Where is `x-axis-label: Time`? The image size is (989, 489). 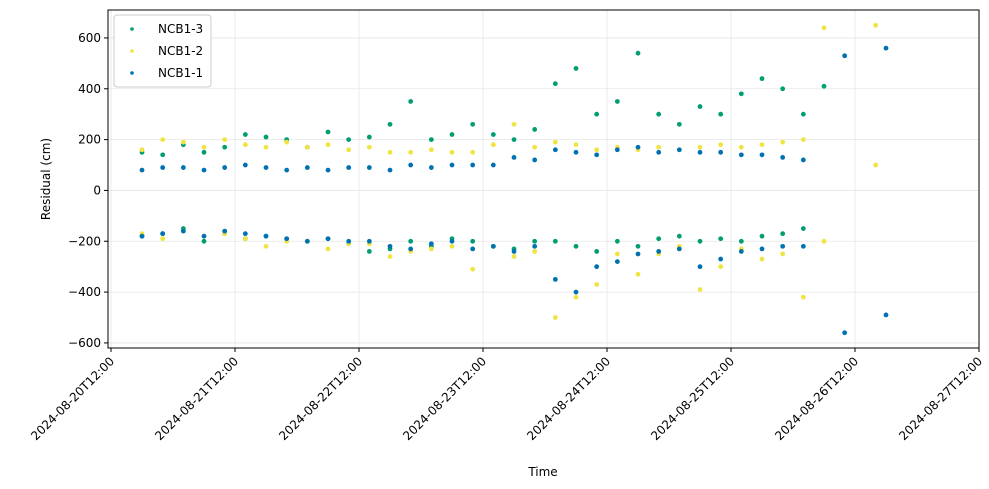
x-axis-label: Time is located at coordinates (542, 472).